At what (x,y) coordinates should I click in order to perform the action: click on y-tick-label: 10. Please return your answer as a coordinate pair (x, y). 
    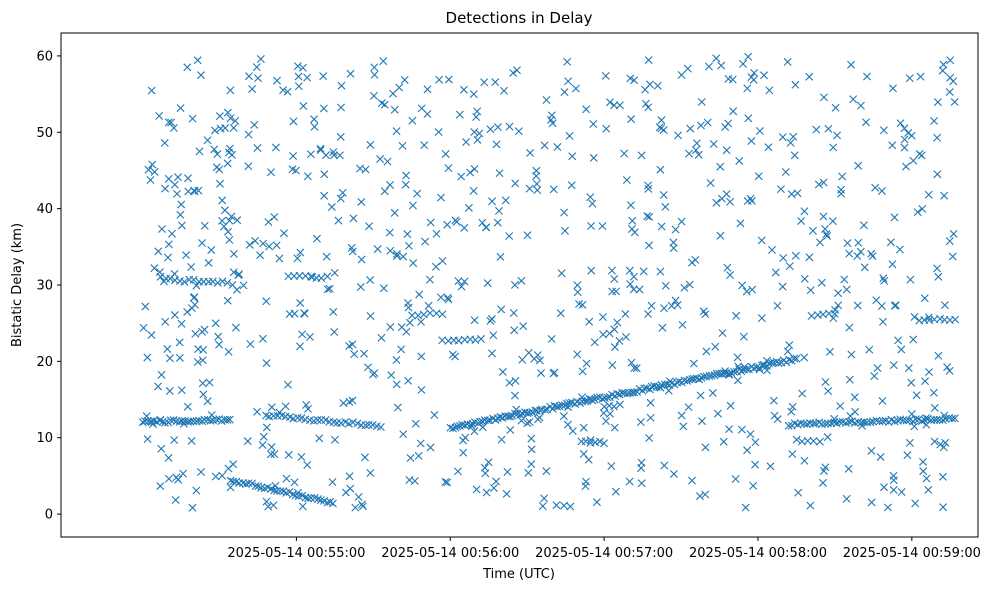
    Looking at the image, I should click on (44, 438).